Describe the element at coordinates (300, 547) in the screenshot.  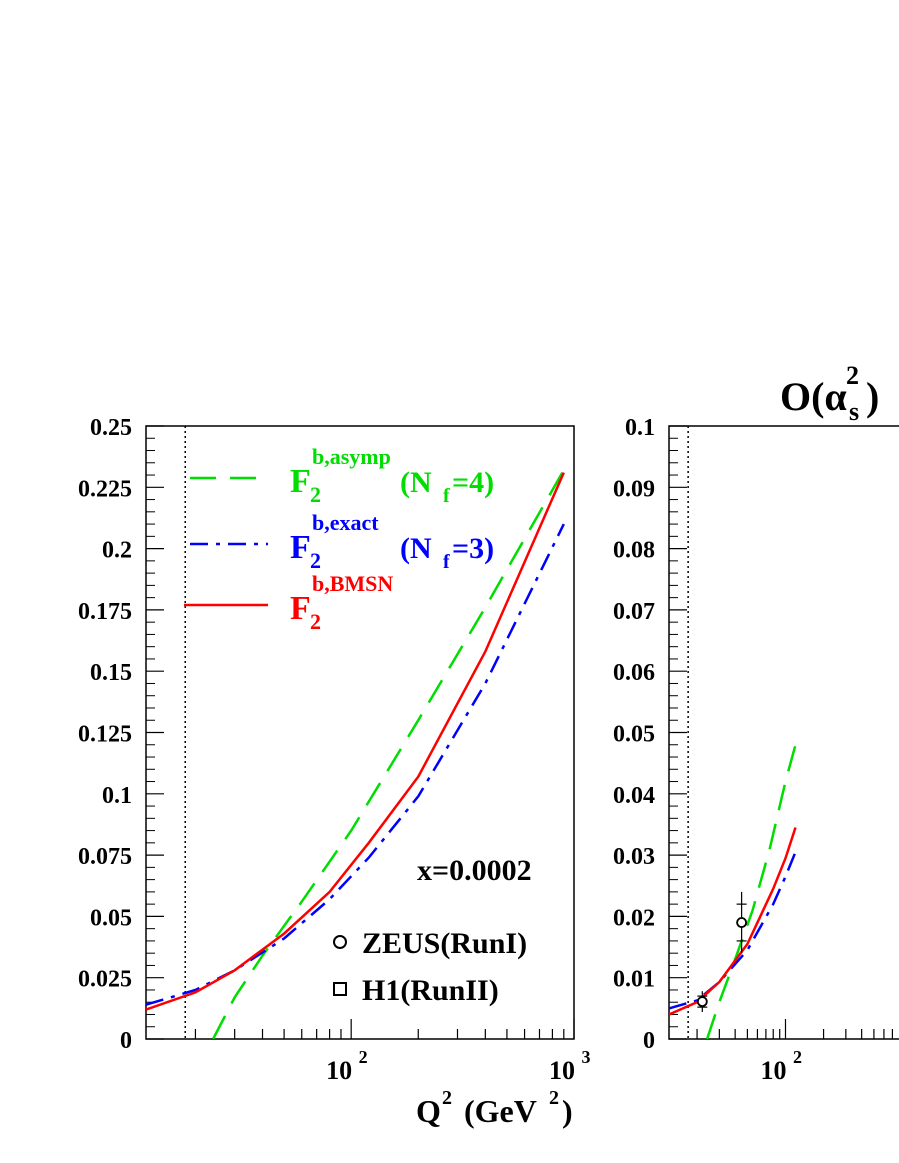
I see `legend-label-exact: F` at that location.